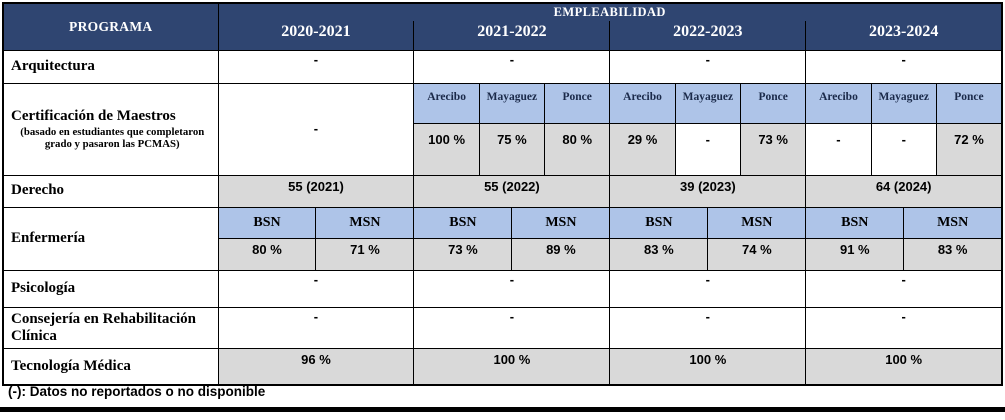 The height and width of the screenshot is (420, 1005). Describe the element at coordinates (708, 288) in the screenshot. I see `cell-psicologia-2022: -` at that location.